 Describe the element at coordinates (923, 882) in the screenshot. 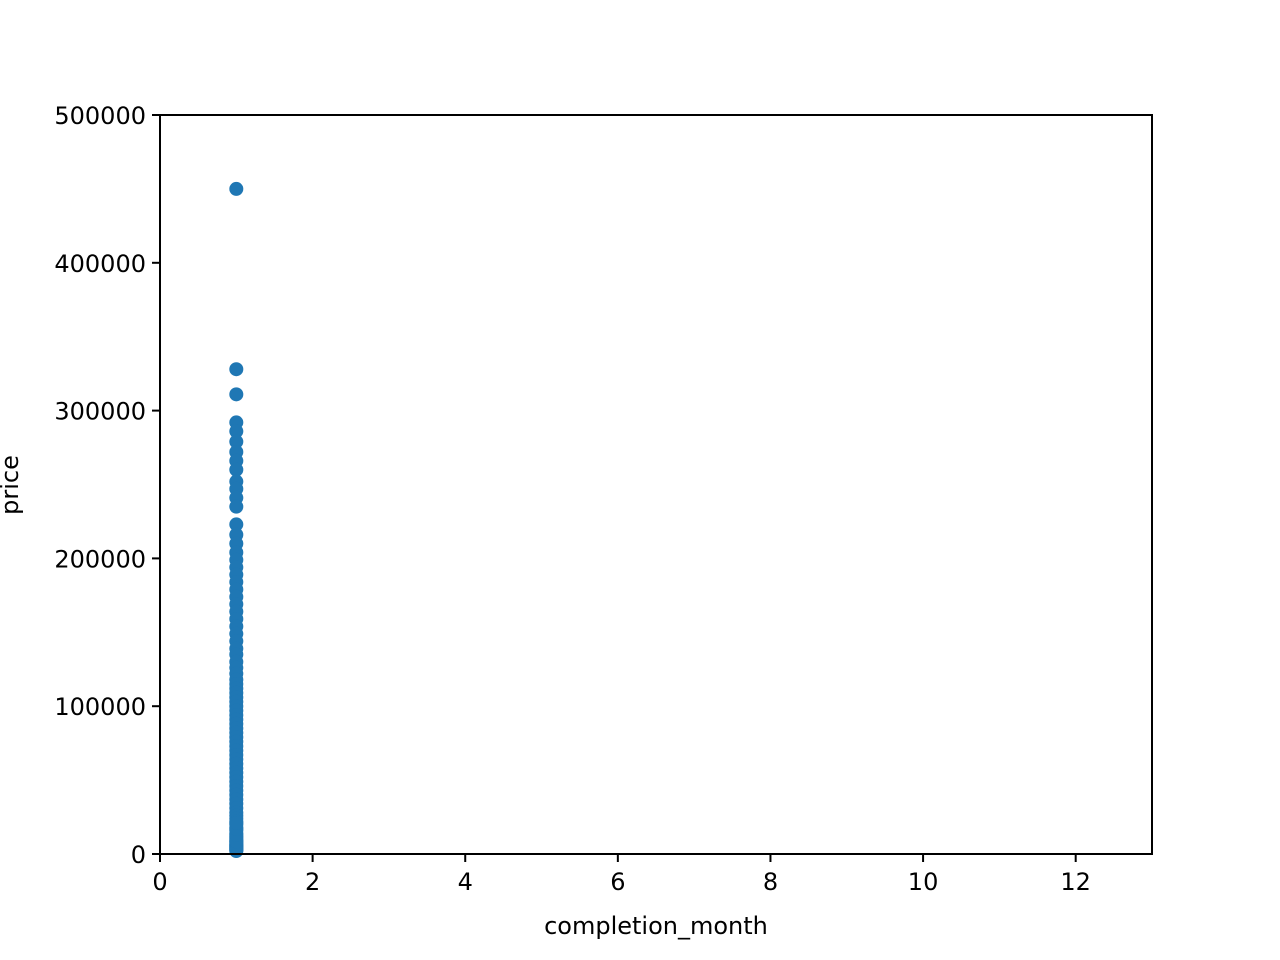

I see `x-tick-label: 10` at that location.